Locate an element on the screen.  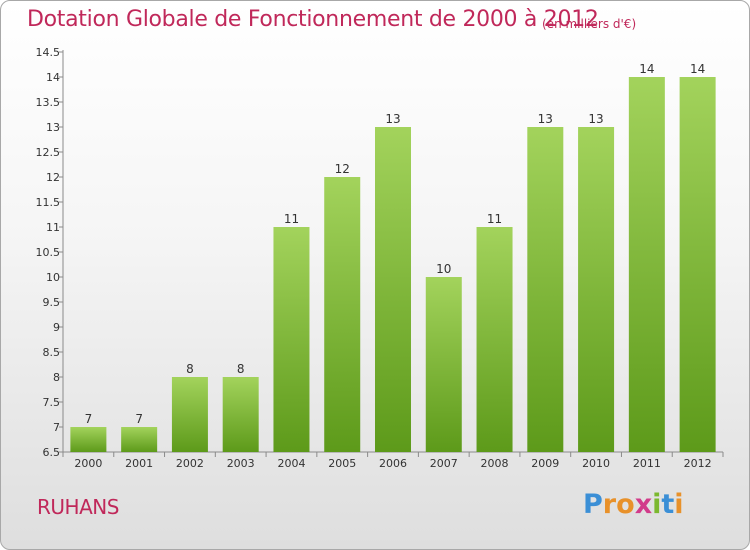
bar-2009 is located at coordinates (545, 289).